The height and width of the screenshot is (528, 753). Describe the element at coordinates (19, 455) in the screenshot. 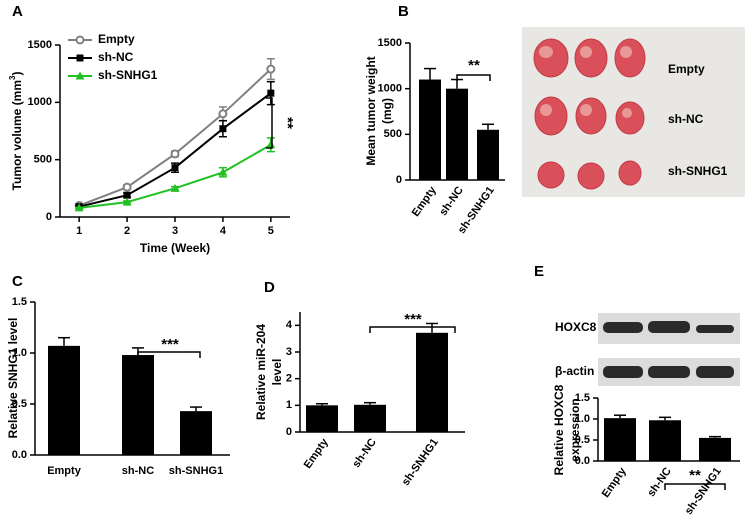

I see `y-tick-label: 0.0` at that location.